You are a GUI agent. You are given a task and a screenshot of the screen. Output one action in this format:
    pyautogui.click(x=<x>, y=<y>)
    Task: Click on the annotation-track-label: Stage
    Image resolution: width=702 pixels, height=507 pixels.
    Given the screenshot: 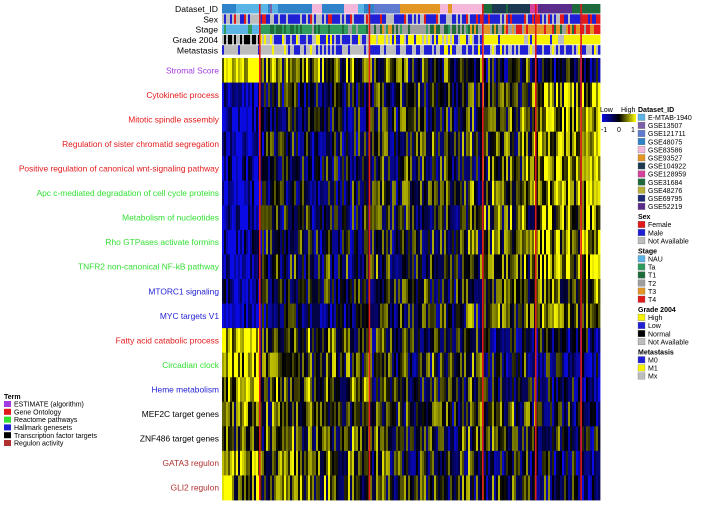 What is the action you would take?
    pyautogui.click(x=207, y=30)
    